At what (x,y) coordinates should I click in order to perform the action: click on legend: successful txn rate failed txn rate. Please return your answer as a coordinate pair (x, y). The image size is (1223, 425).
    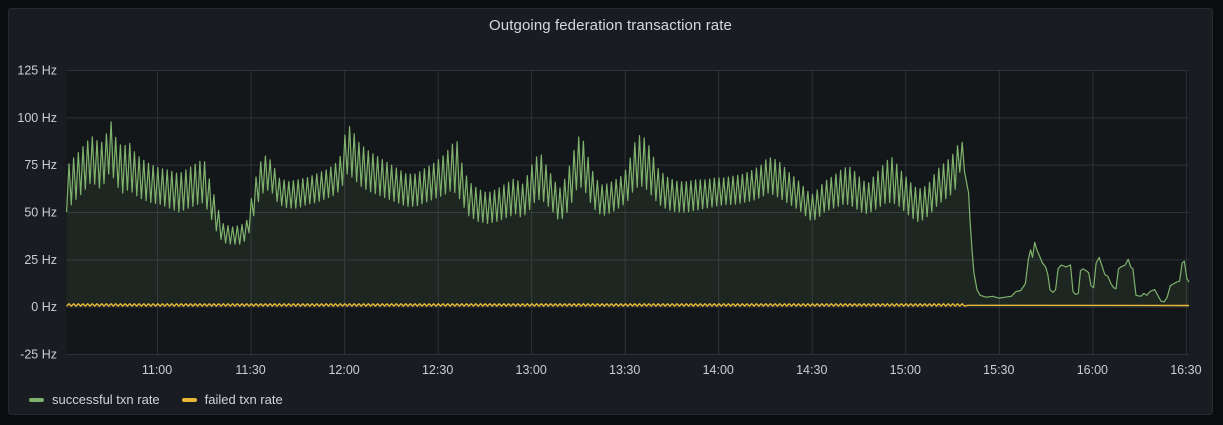
    Looking at the image, I should click on (156, 399).